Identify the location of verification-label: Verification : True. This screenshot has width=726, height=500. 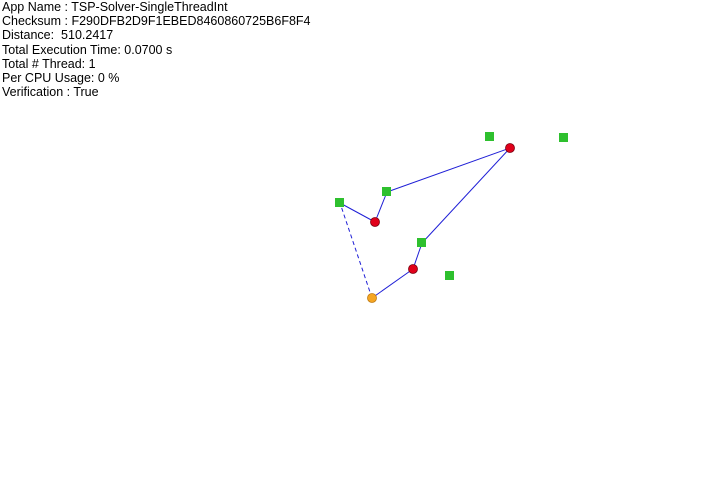
(50, 92).